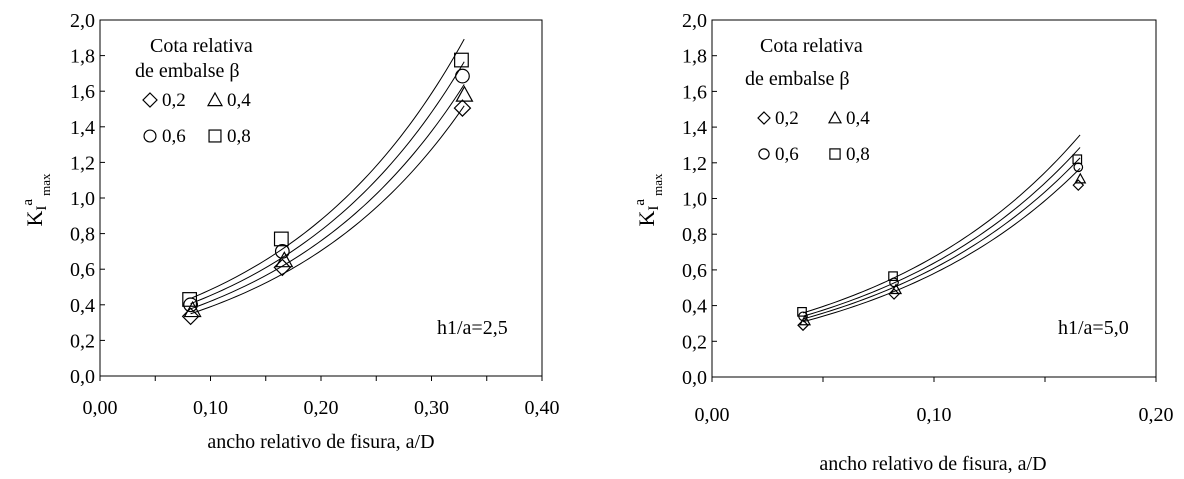 This screenshot has height=479, width=1184. What do you see at coordinates (472, 328) in the screenshot?
I see `annotation-left: h1/a=2,5` at bounding box center [472, 328].